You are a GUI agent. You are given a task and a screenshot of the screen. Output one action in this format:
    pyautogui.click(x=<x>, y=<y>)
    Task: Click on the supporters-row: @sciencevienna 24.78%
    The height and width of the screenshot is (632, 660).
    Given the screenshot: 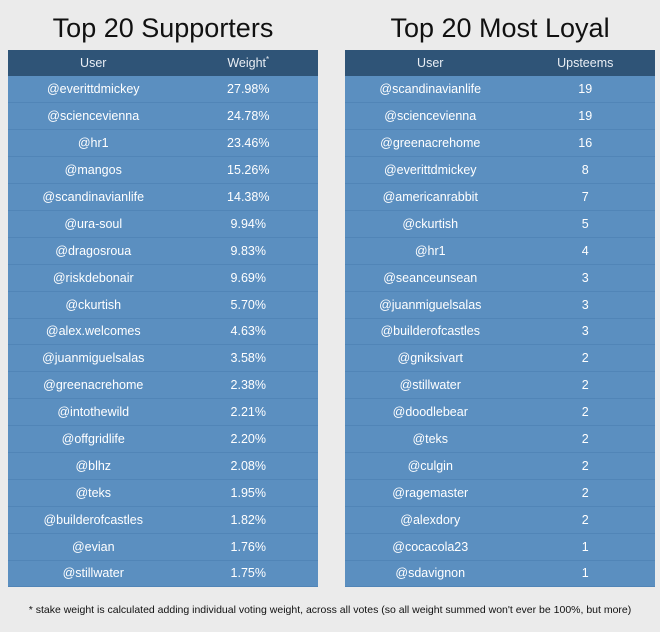 What is the action you would take?
    pyautogui.click(x=163, y=116)
    